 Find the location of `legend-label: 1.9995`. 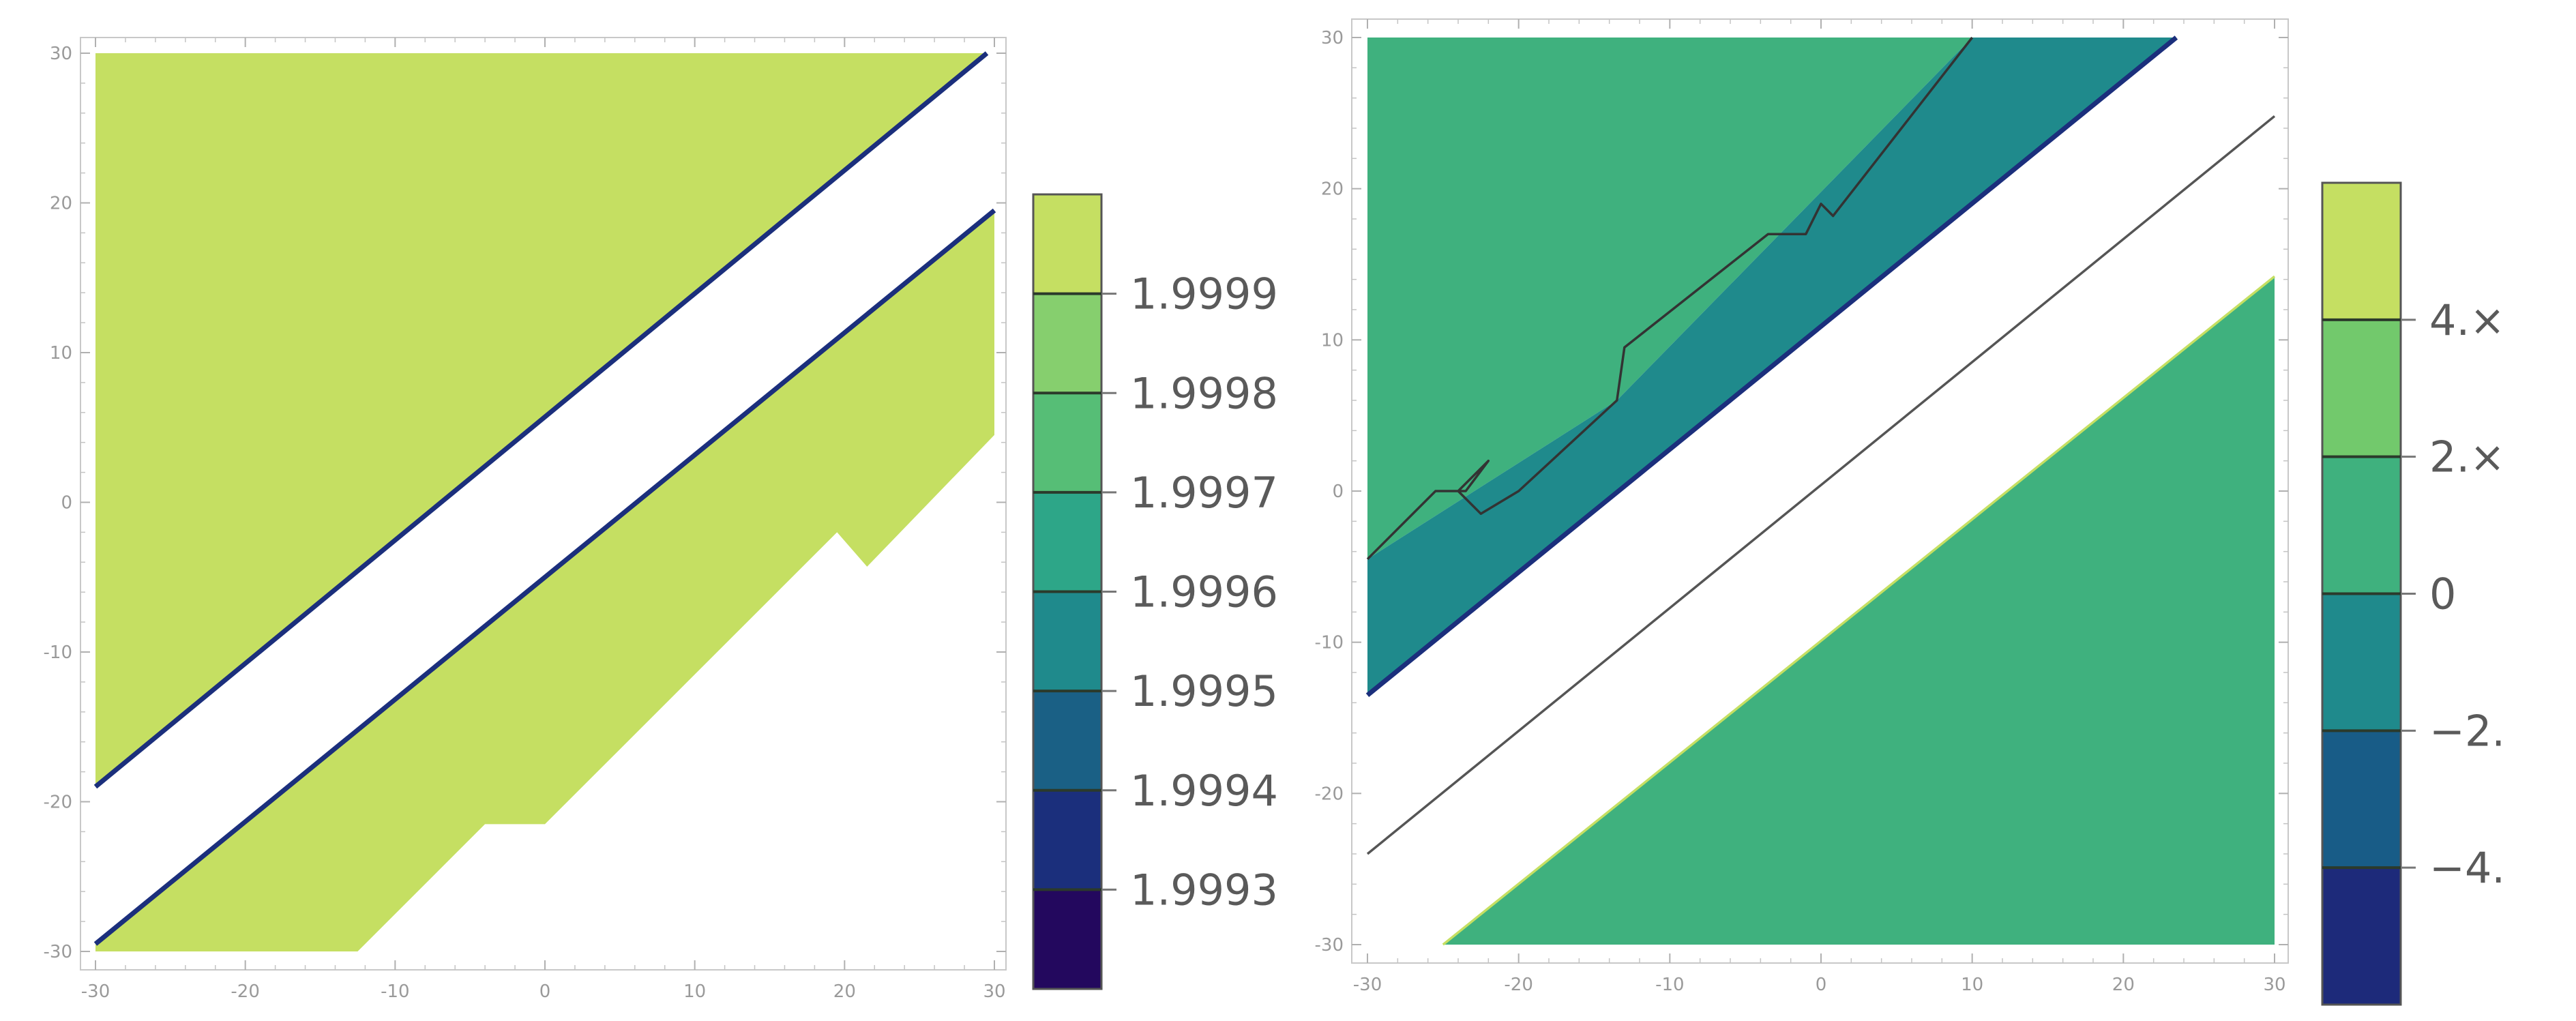

legend-label: 1.9995 is located at coordinates (1204, 691).